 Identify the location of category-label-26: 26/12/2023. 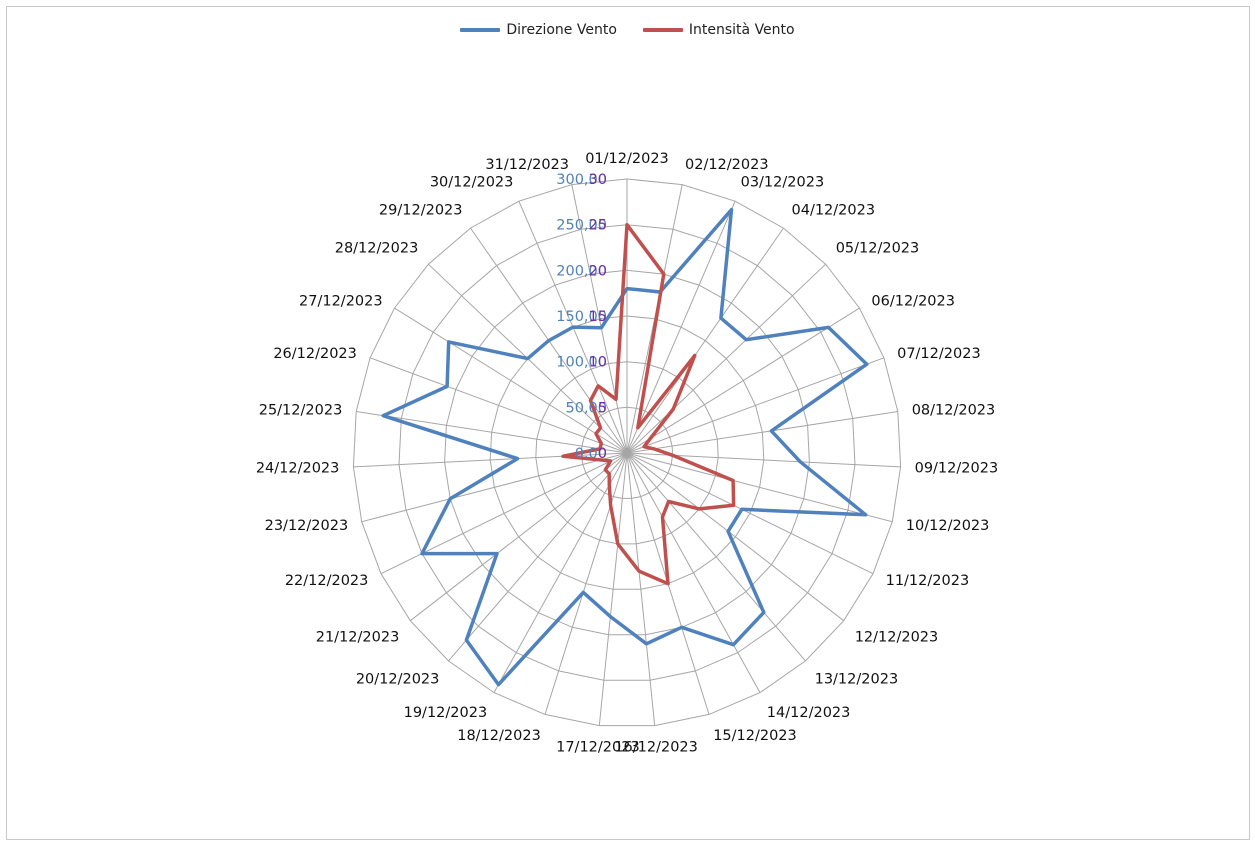
(315, 354).